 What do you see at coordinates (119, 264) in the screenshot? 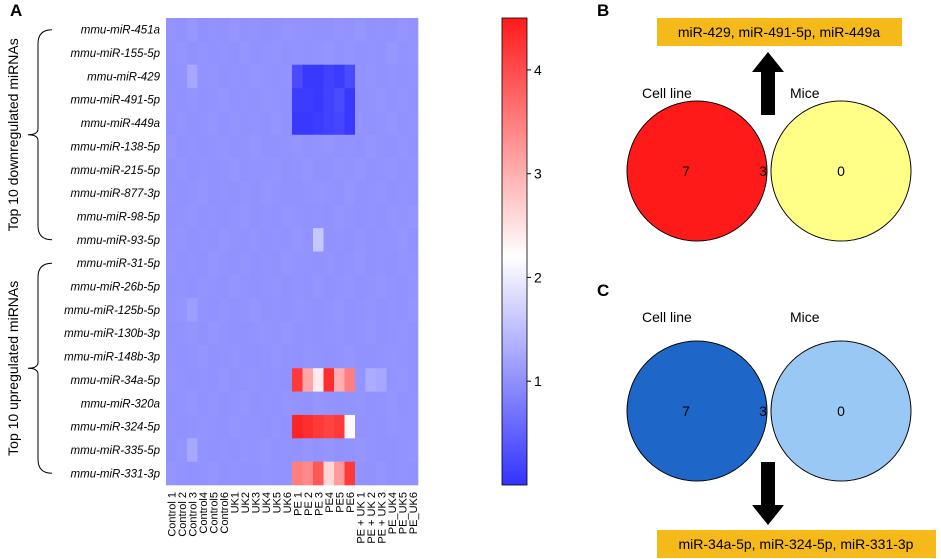
I see `heatmap-row-label: mmu-miR-31-5p` at bounding box center [119, 264].